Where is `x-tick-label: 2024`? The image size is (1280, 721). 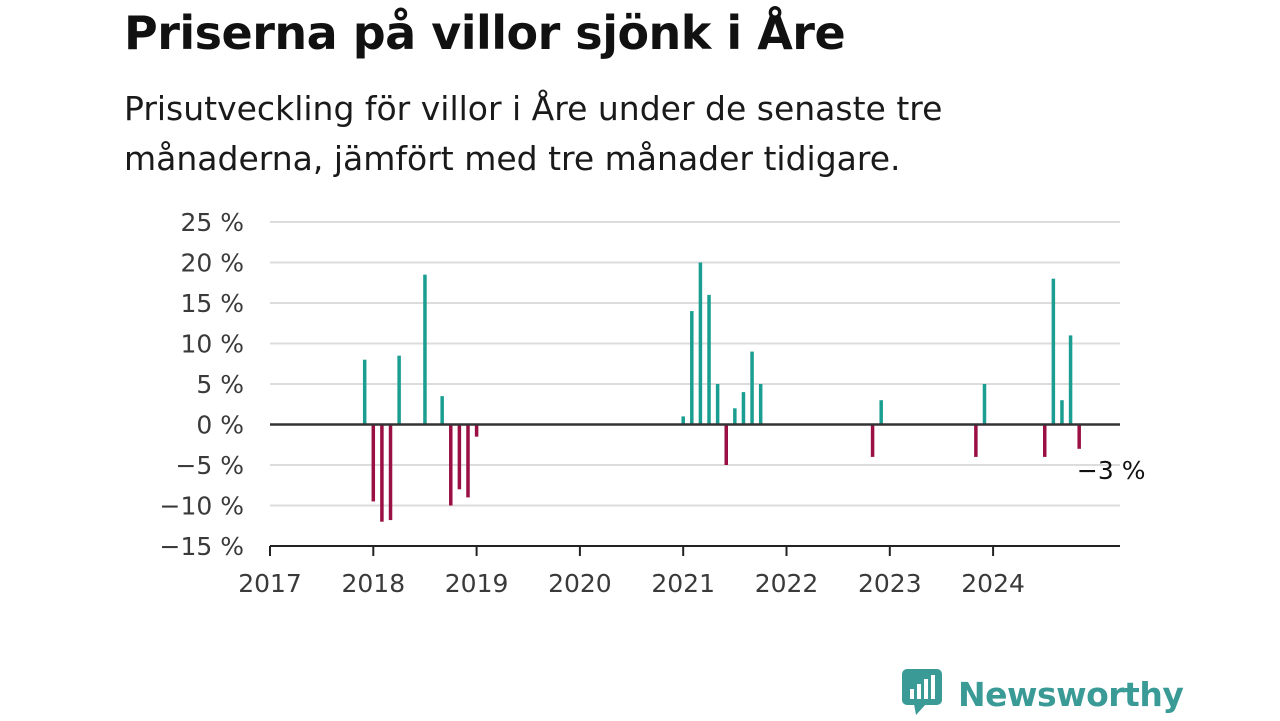 x-tick-label: 2024 is located at coordinates (993, 583).